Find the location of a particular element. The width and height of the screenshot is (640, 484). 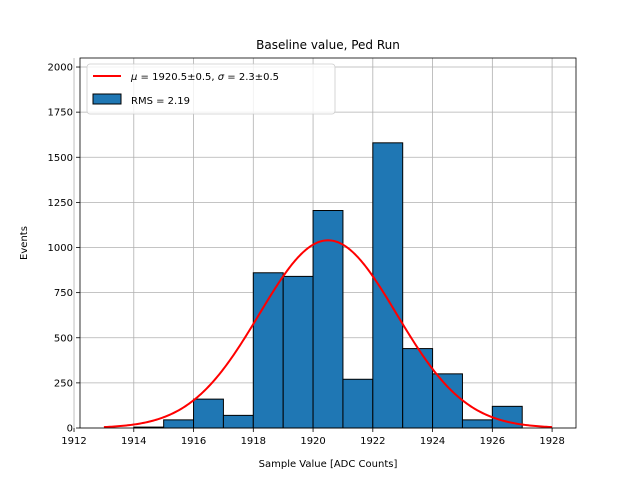

y-tick-label: 750 is located at coordinates (63, 293).